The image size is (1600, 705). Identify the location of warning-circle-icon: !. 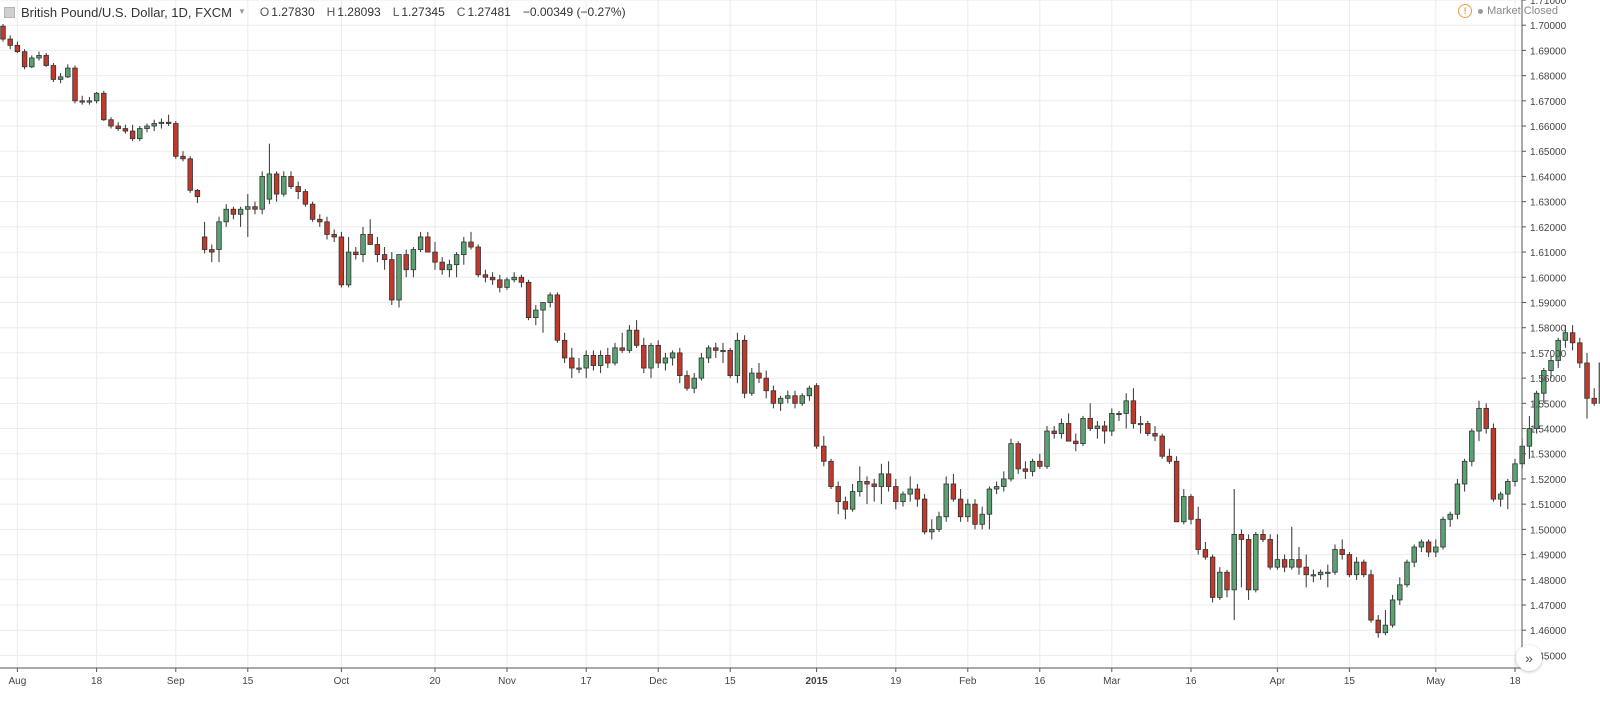
(1465, 11).